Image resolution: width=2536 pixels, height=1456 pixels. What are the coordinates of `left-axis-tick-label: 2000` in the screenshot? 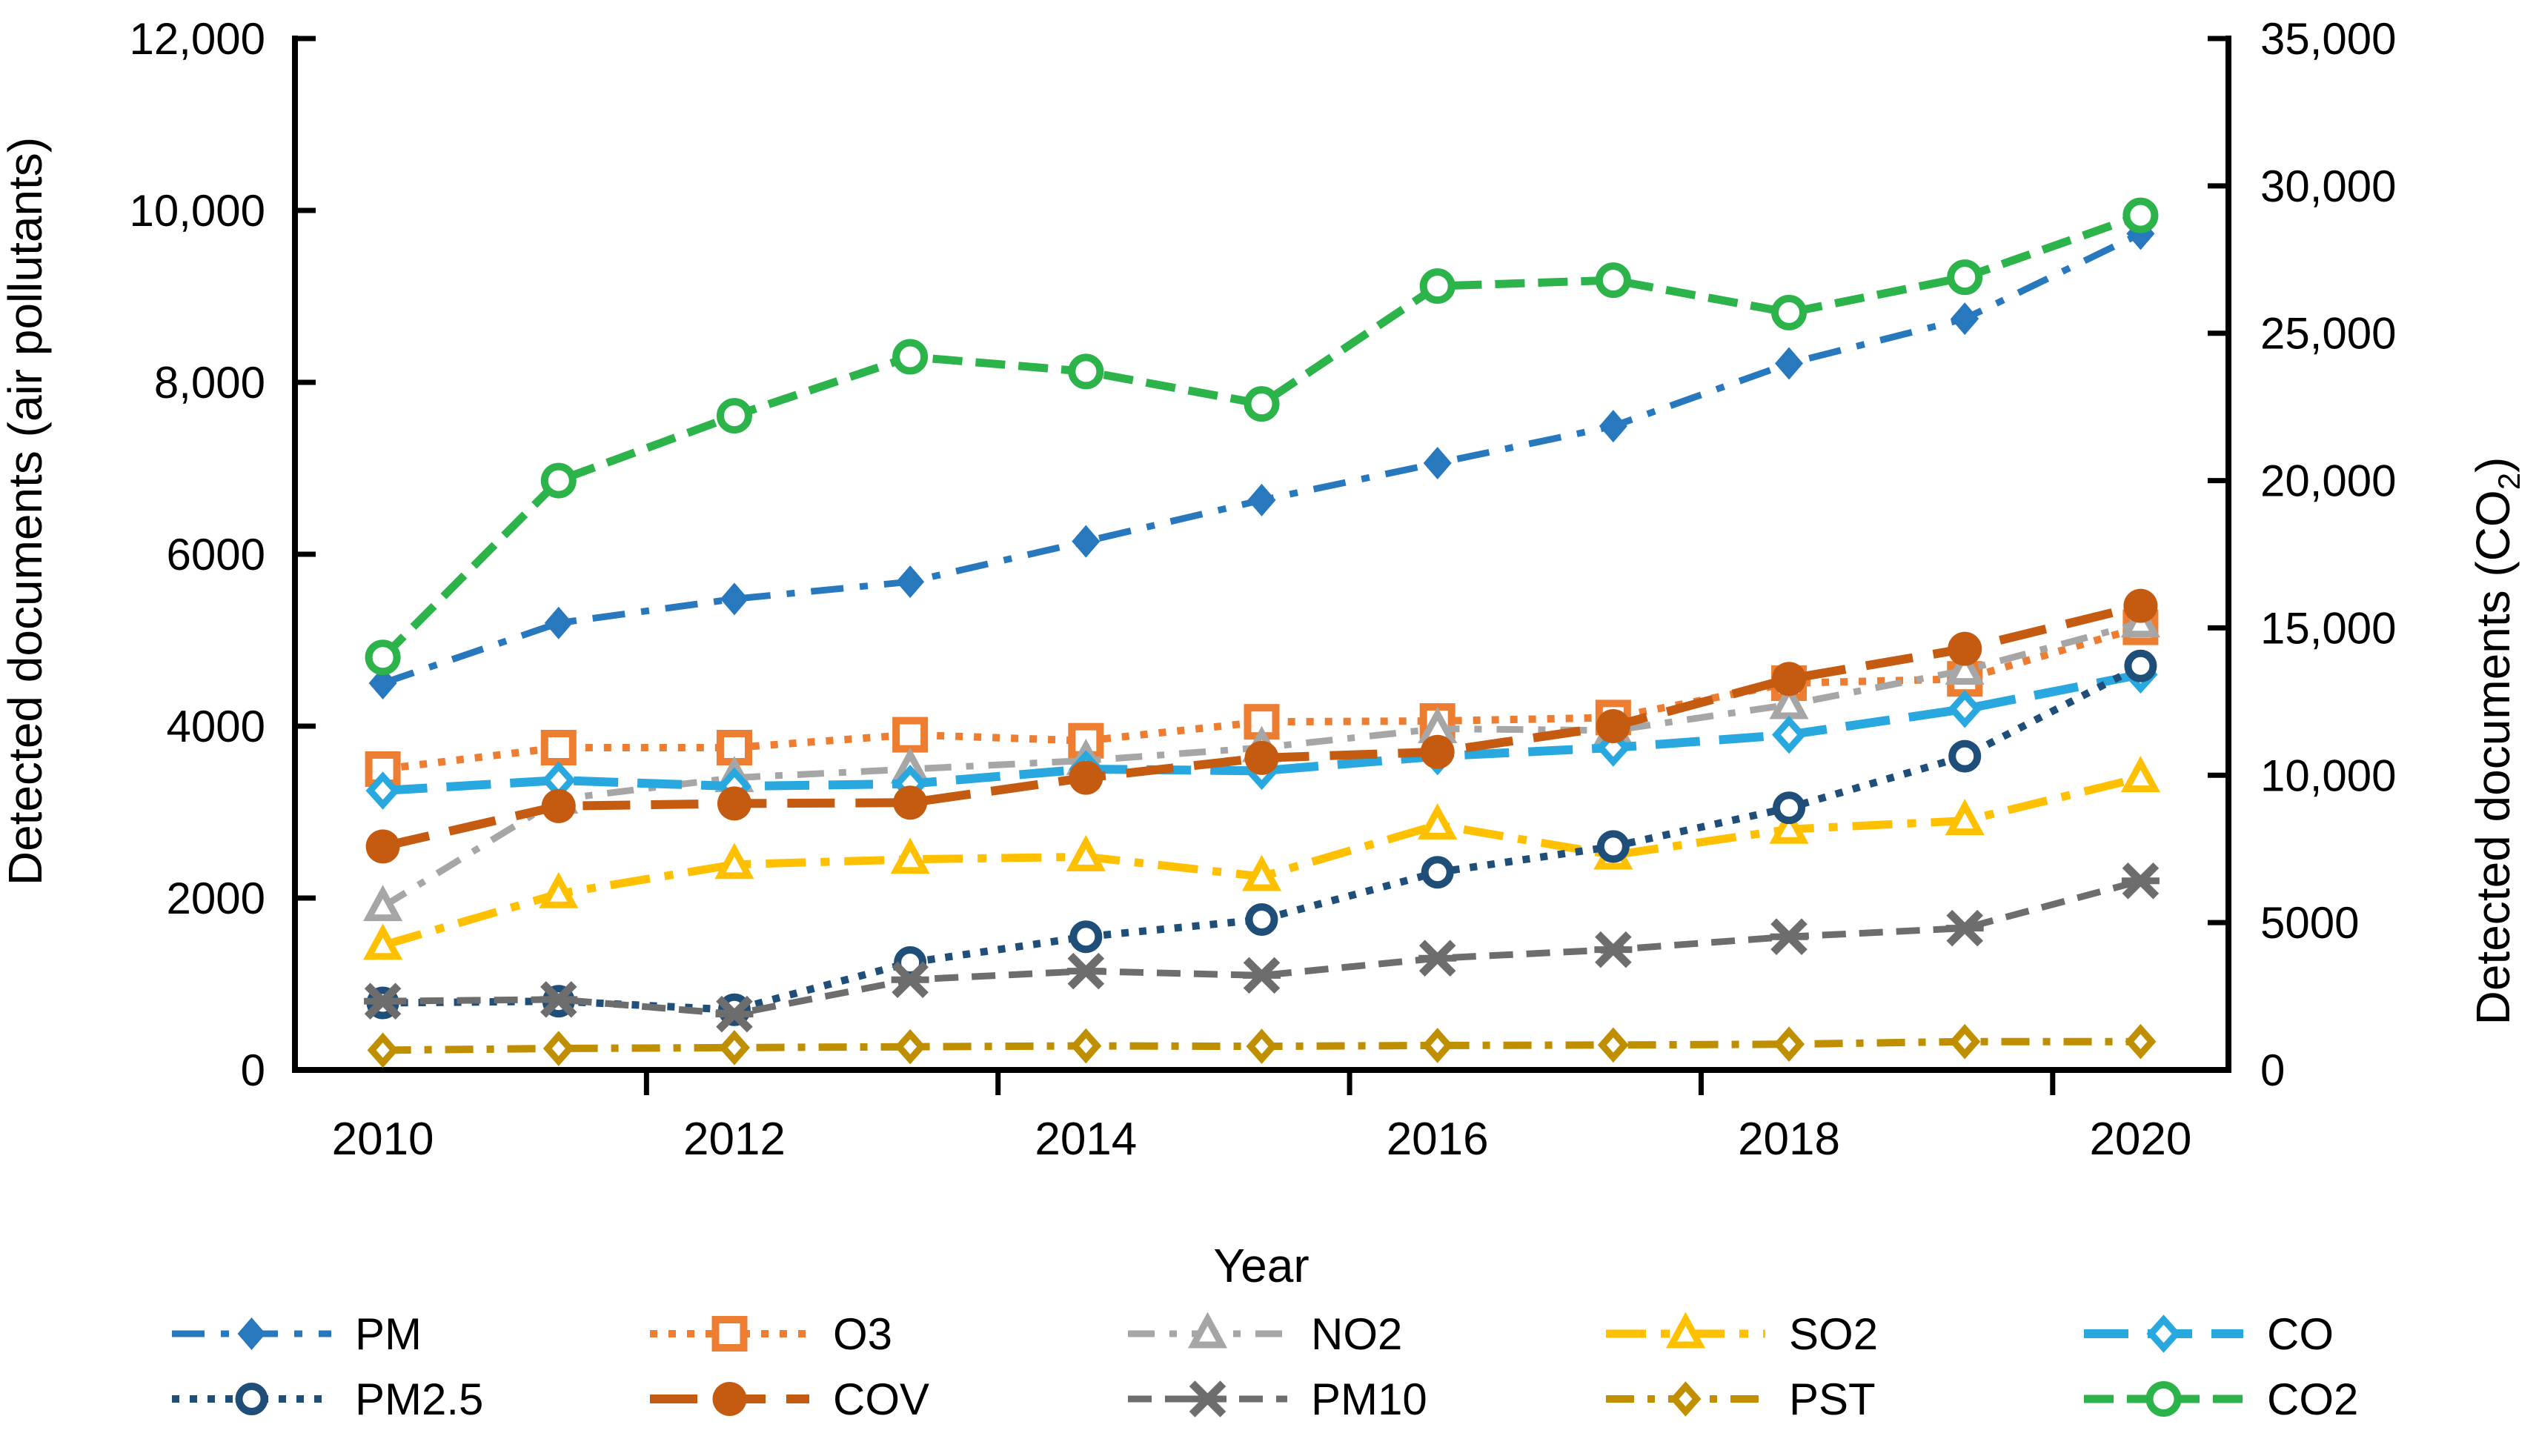 It's located at (216, 898).